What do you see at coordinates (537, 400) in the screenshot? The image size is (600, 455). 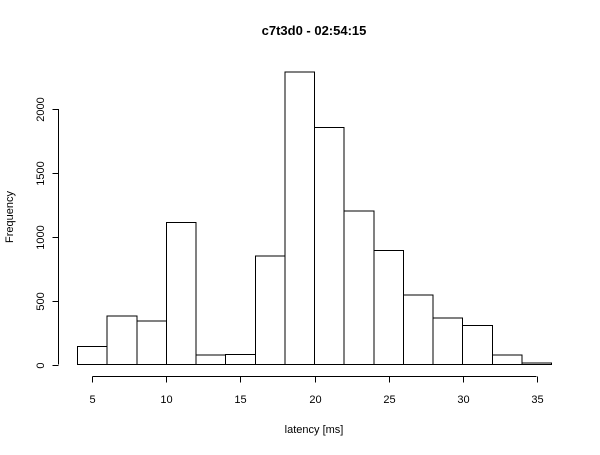 I see `x-tick-label-6: 35` at bounding box center [537, 400].